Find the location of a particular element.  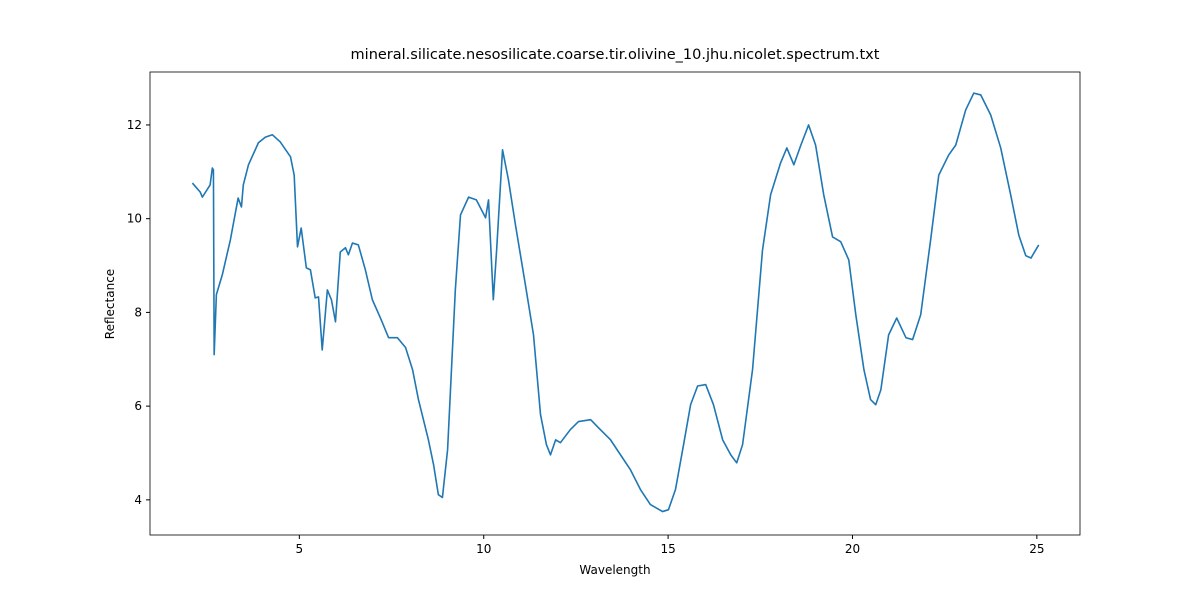

x-axis-label: Wavelength is located at coordinates (614, 570).